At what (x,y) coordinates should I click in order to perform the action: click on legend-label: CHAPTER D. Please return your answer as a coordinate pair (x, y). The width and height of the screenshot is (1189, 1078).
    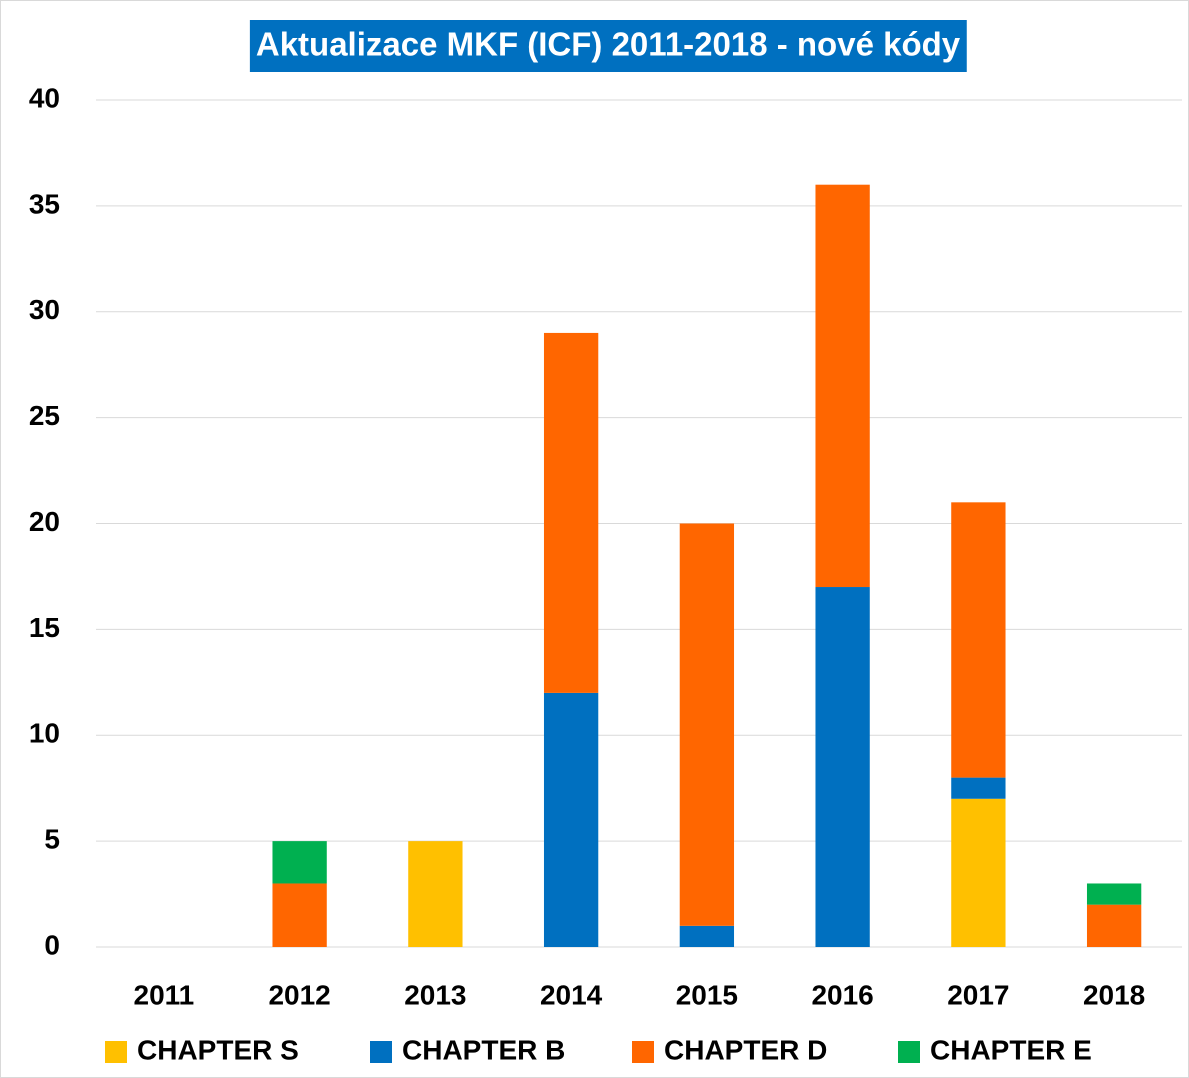
    Looking at the image, I should click on (745, 1049).